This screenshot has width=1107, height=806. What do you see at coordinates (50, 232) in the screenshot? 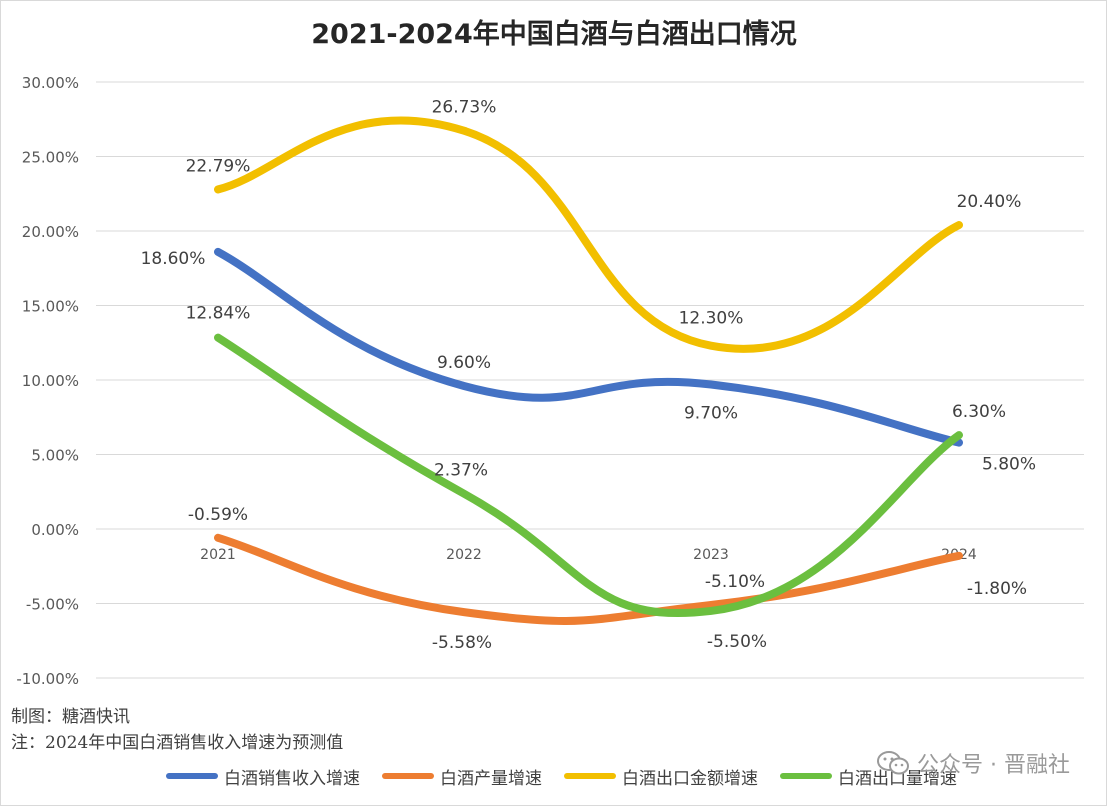
I see `y-tick-label: 20.00%` at bounding box center [50, 232].